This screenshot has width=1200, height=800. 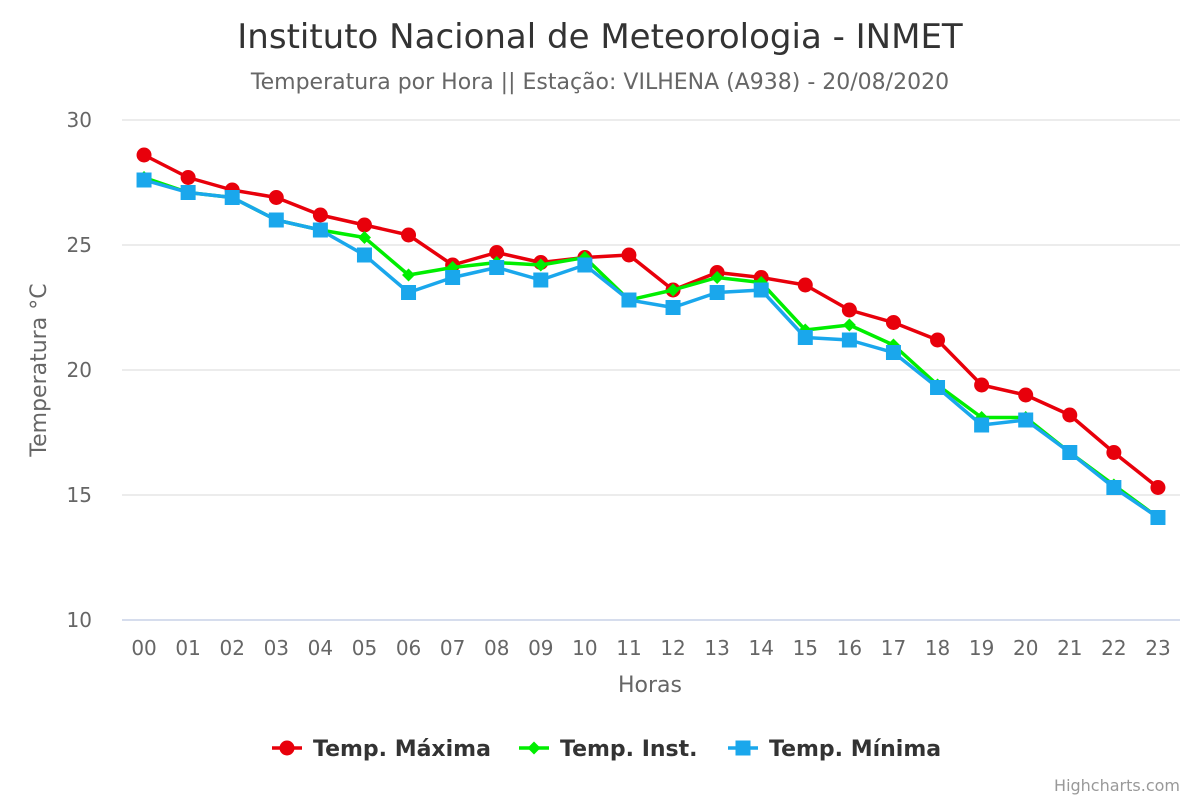 I want to click on x-tick-label: 16, so click(x=849, y=648).